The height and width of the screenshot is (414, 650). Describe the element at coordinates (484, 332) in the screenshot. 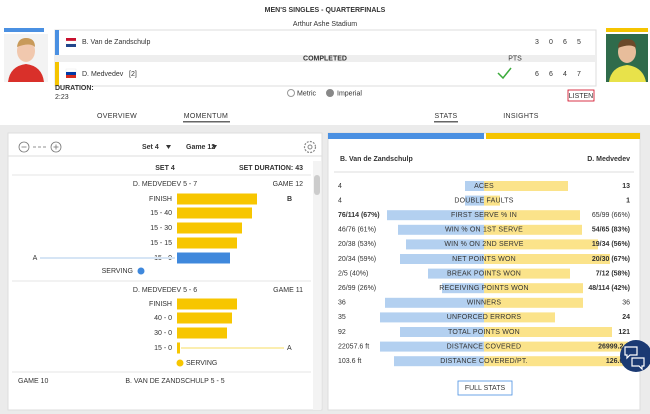

I see `stat-label: TOTAL POINTS WON` at that location.